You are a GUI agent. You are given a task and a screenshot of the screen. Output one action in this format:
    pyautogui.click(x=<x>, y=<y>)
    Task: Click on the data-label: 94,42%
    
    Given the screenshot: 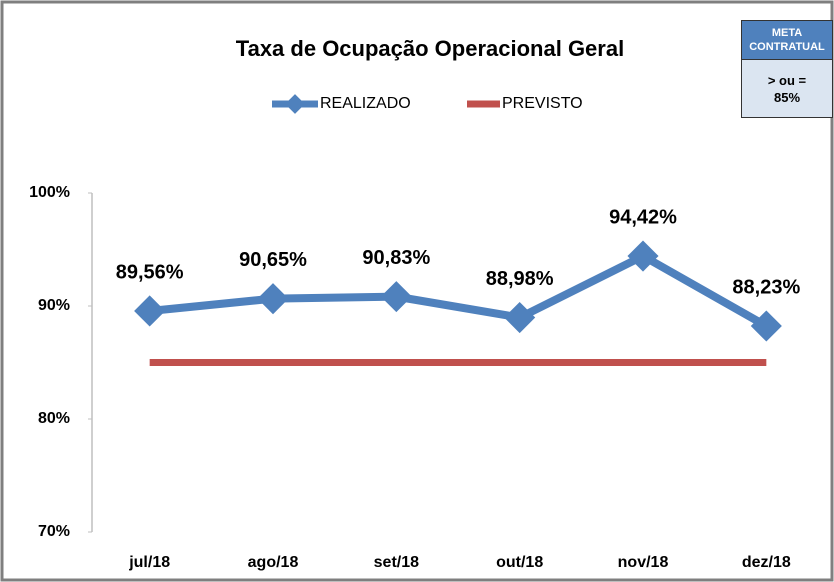 What is the action you would take?
    pyautogui.click(x=643, y=217)
    